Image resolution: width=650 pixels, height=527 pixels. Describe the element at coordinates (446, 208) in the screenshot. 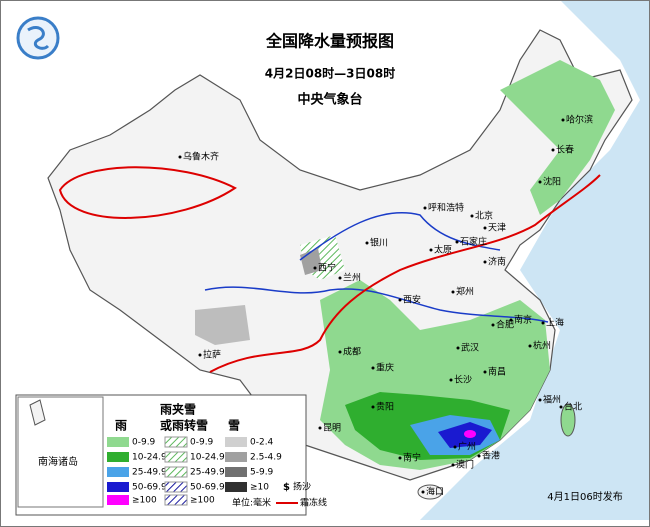

I see `city-label: 呼和浩特` at that location.